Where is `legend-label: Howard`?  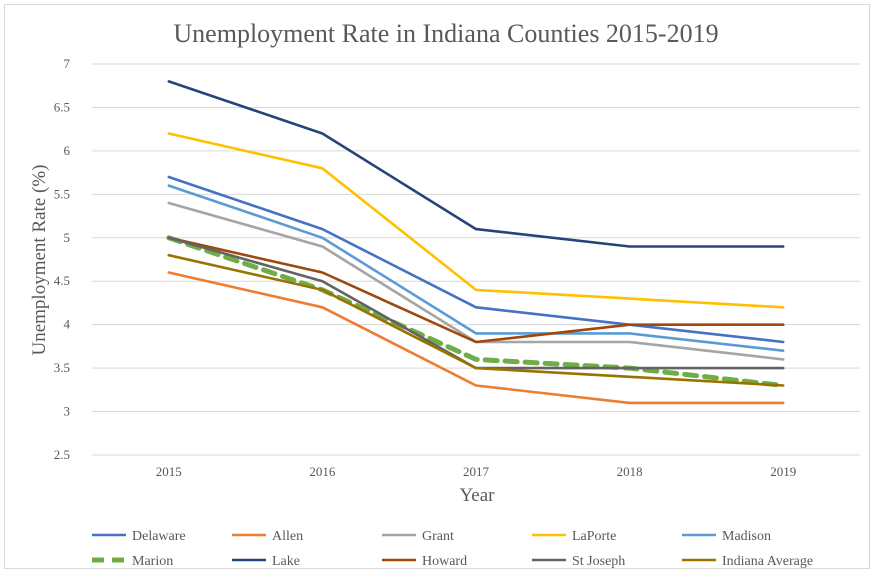
legend-label: Howard is located at coordinates (444, 561).